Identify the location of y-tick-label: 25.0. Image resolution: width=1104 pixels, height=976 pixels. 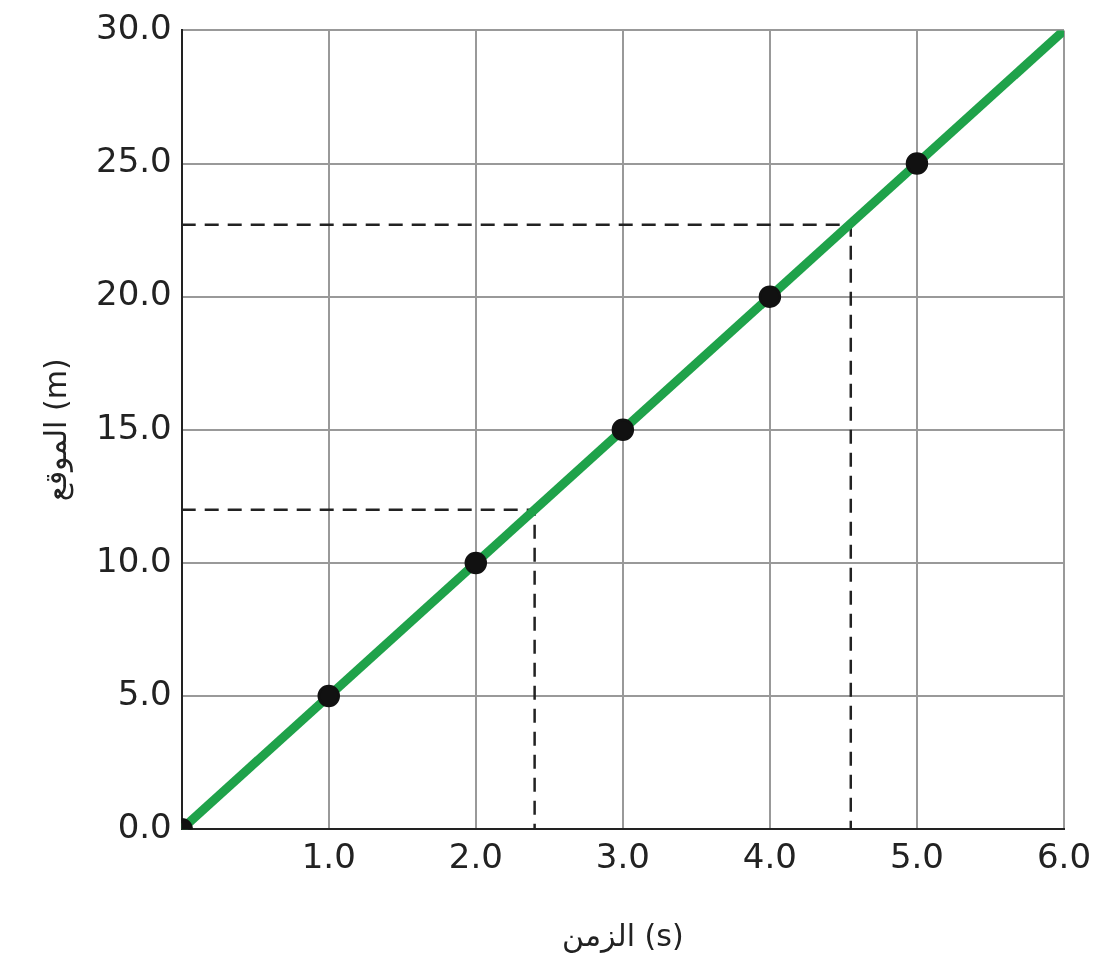
(134, 160).